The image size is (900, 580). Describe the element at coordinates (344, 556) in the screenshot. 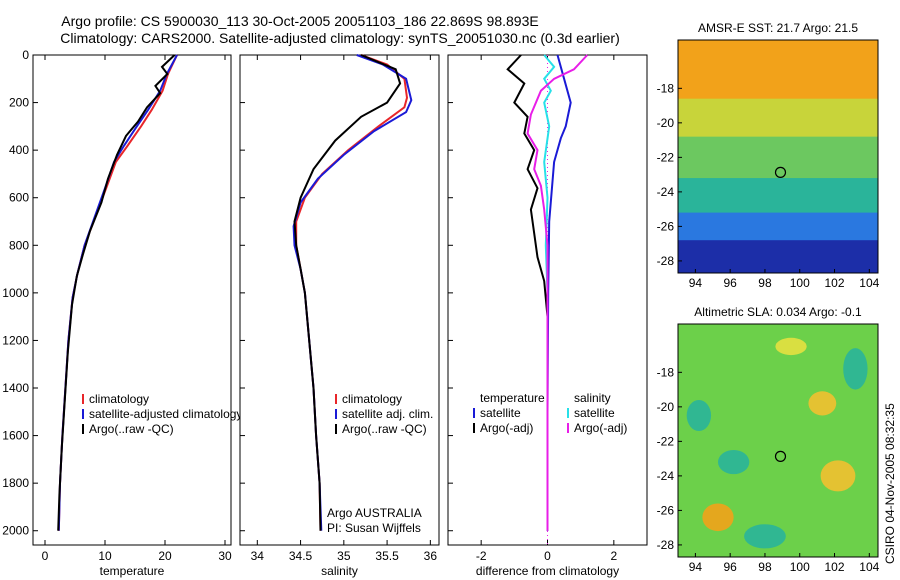

I see `x-tick-label: 35` at that location.